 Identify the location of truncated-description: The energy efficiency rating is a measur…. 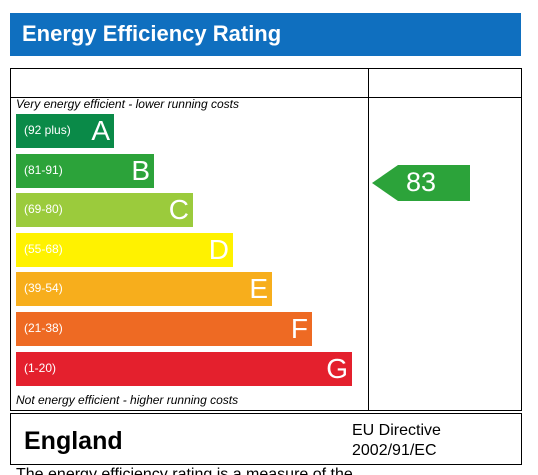
(184, 470).